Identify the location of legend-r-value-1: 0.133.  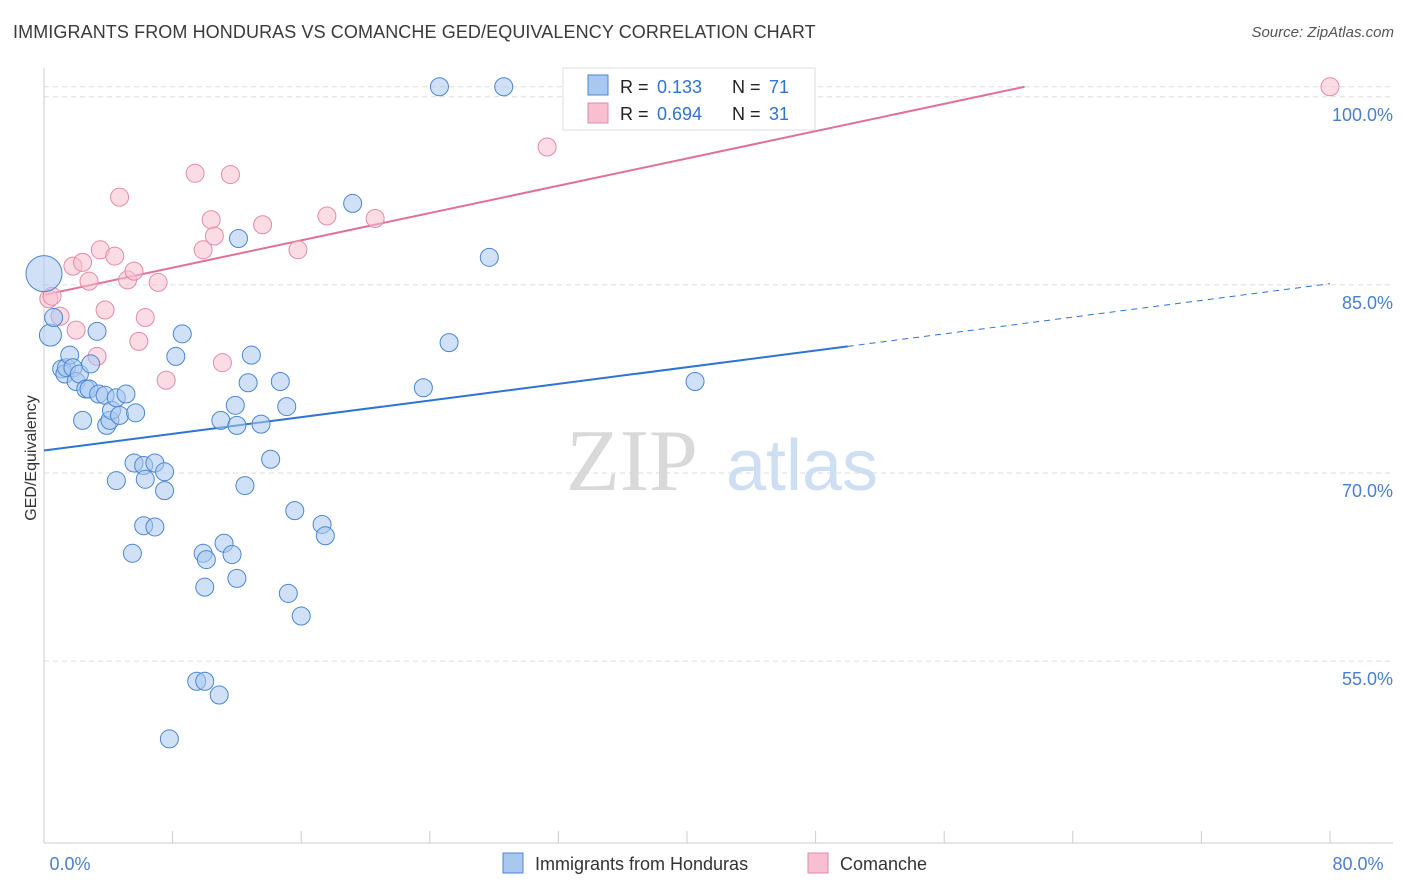
(679, 87).